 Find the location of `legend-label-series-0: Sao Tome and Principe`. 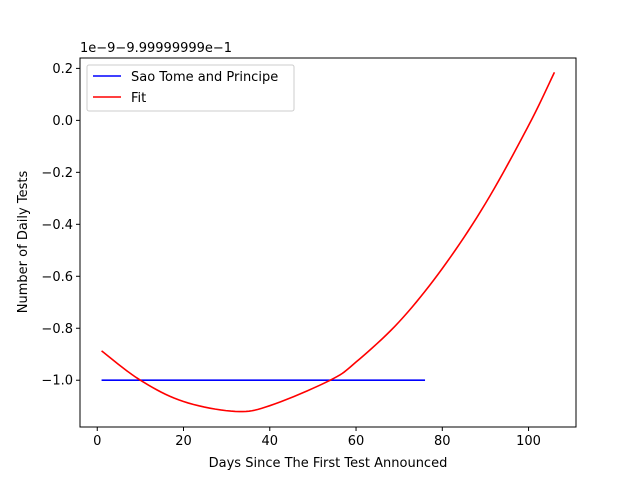

legend-label-series-0: Sao Tome and Principe is located at coordinates (204, 77).